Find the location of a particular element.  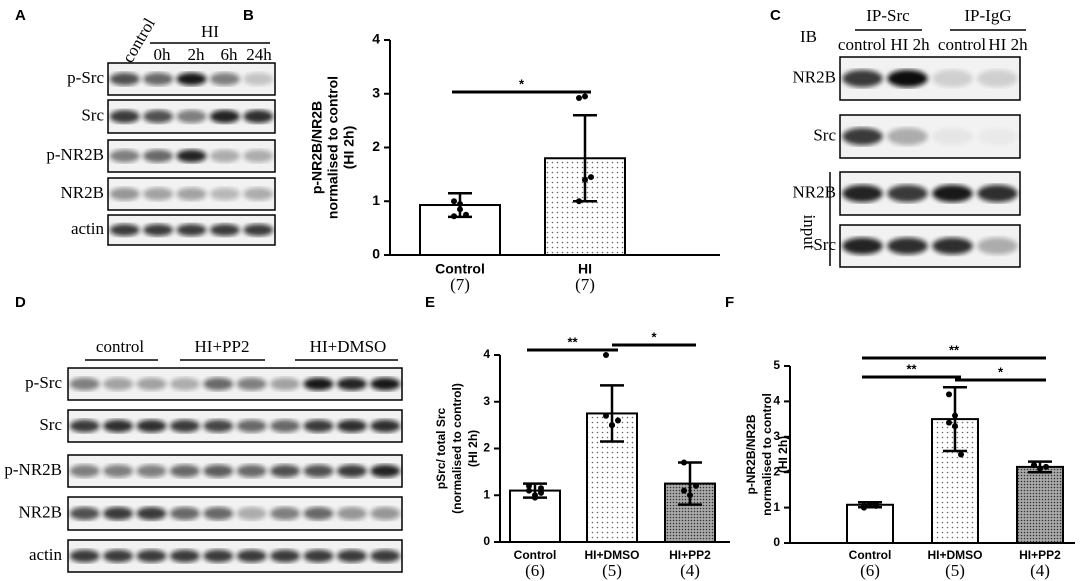

group-label: HI+PP2 is located at coordinates (222, 346).